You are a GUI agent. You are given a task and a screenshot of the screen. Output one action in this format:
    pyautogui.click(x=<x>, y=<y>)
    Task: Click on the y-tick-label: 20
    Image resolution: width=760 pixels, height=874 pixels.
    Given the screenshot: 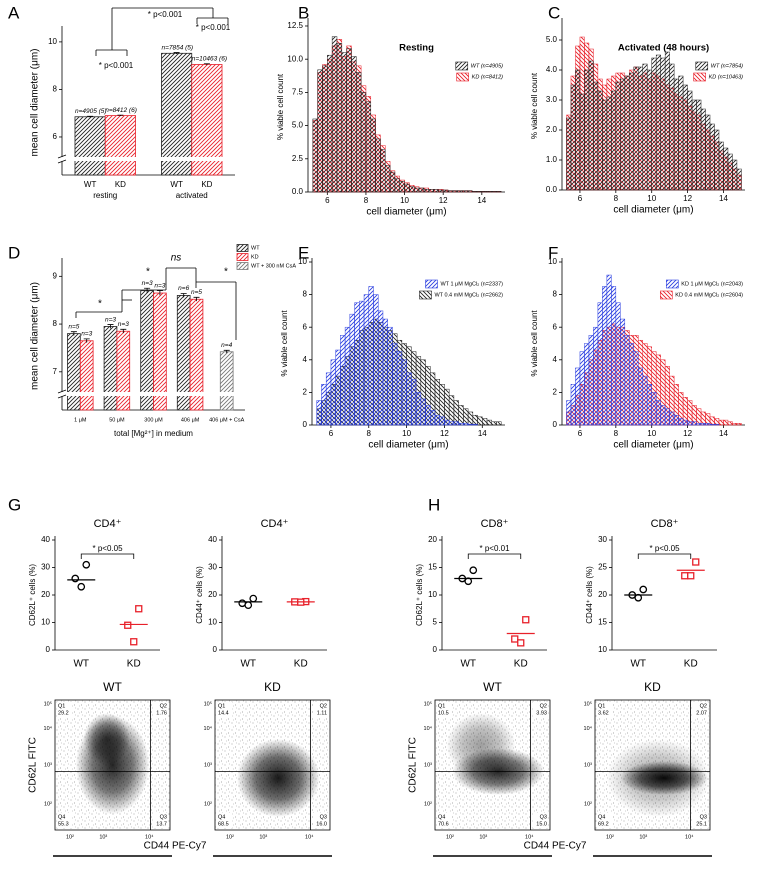 What is the action you would take?
    pyautogui.click(x=212, y=594)
    